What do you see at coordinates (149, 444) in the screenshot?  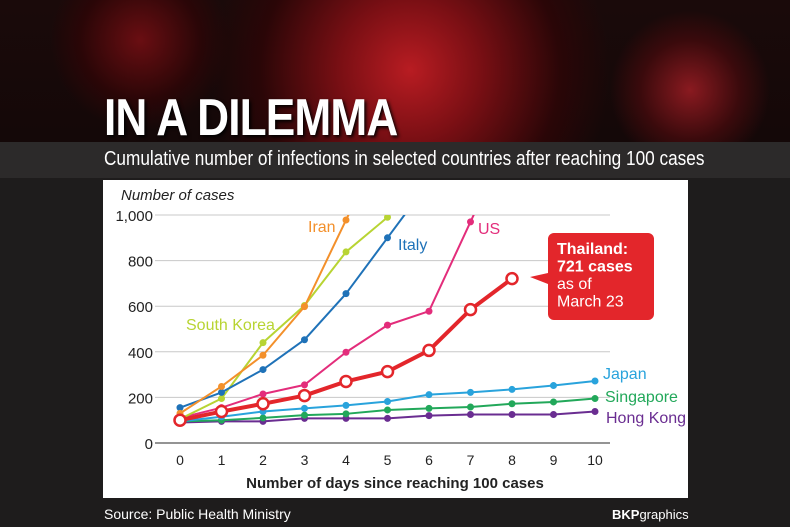 I see `y-tick-label: 0` at bounding box center [149, 444].